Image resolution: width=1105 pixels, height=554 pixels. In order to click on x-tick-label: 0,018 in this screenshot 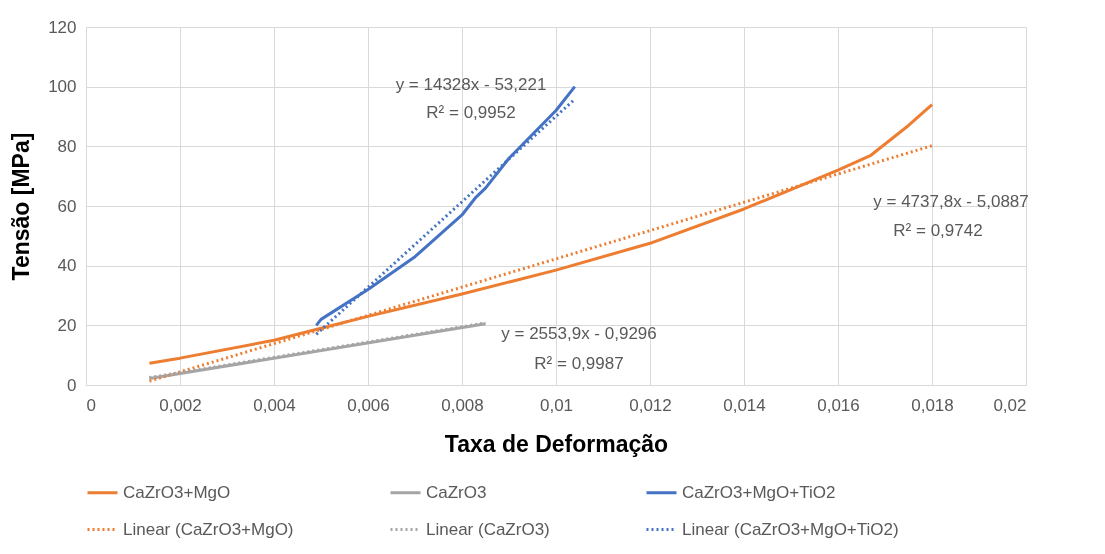, I will do `click(932, 405)`.